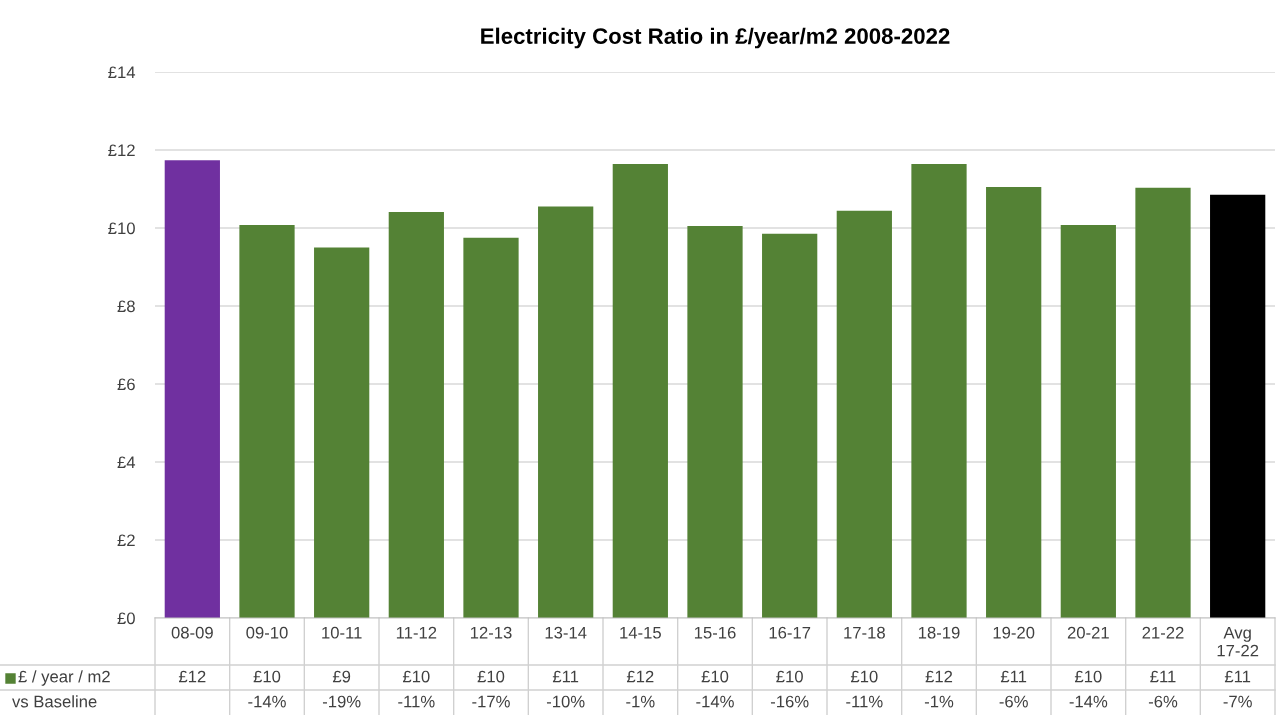 This screenshot has width=1282, height=715. Describe the element at coordinates (121, 228) in the screenshot. I see `y-tick-label: £10` at that location.